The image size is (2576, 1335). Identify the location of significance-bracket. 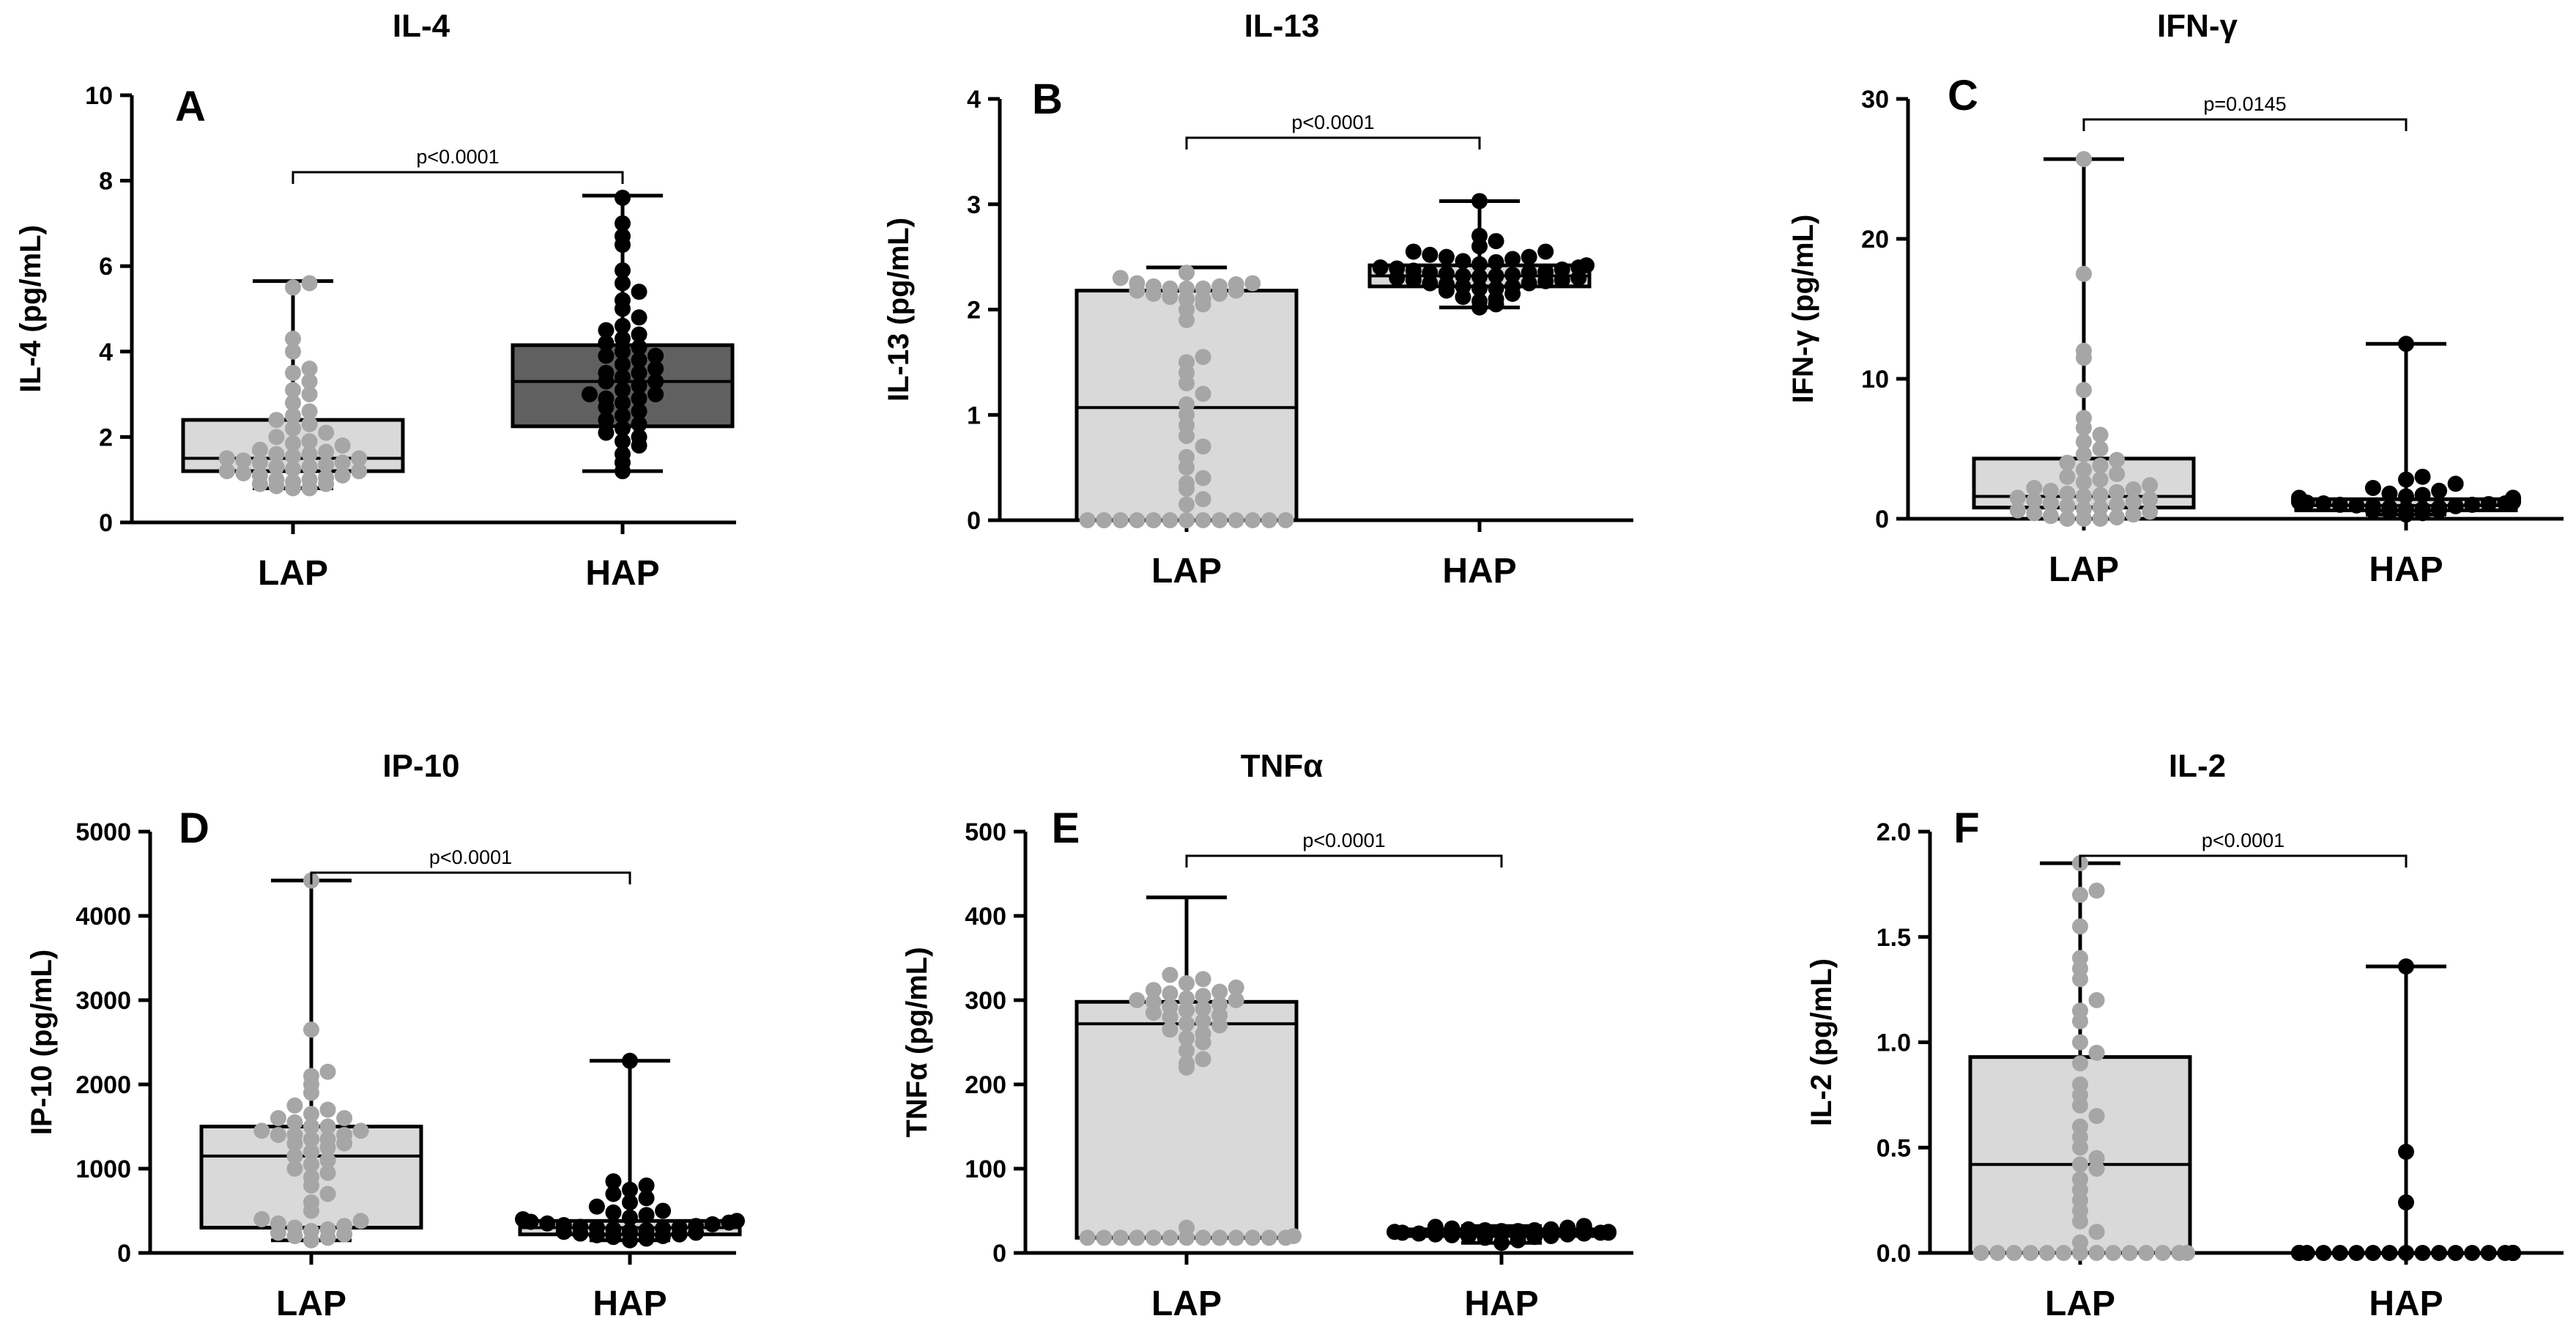
(2243, 861).